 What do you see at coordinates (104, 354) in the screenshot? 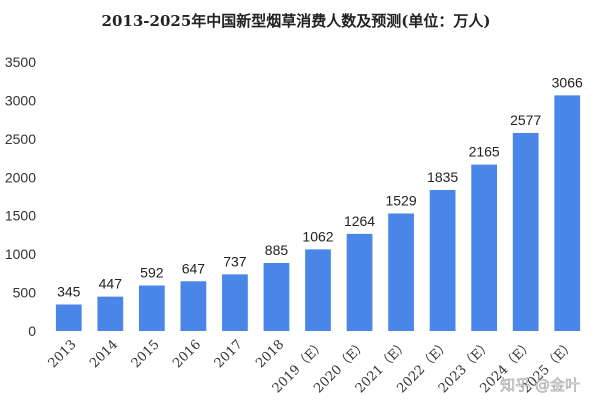
I see `x-tick-label: 2014` at bounding box center [104, 354].